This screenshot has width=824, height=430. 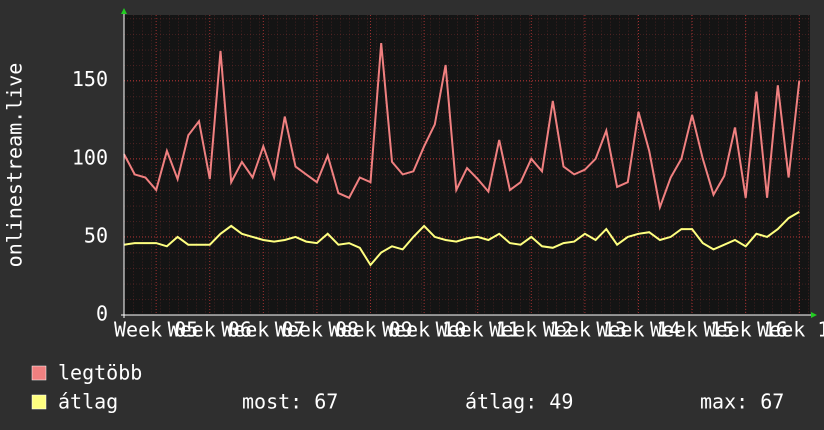 I want to click on x-tick-label: Week 16, so click(x=746, y=330).